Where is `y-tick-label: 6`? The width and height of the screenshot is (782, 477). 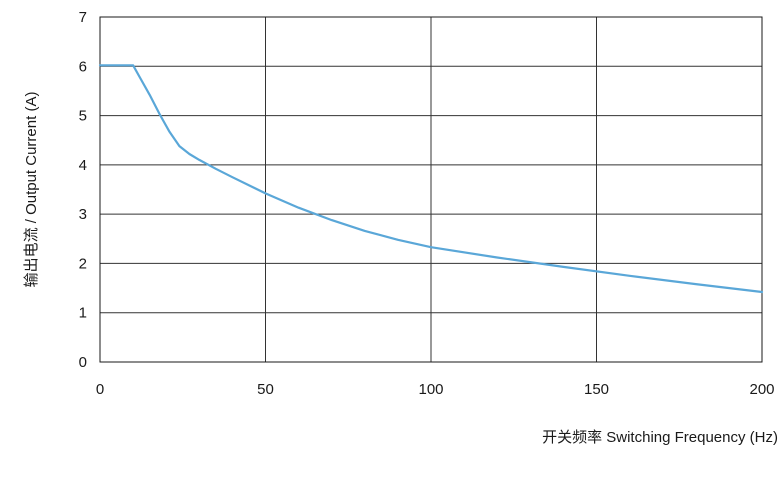 y-tick-label: 6 is located at coordinates (83, 66).